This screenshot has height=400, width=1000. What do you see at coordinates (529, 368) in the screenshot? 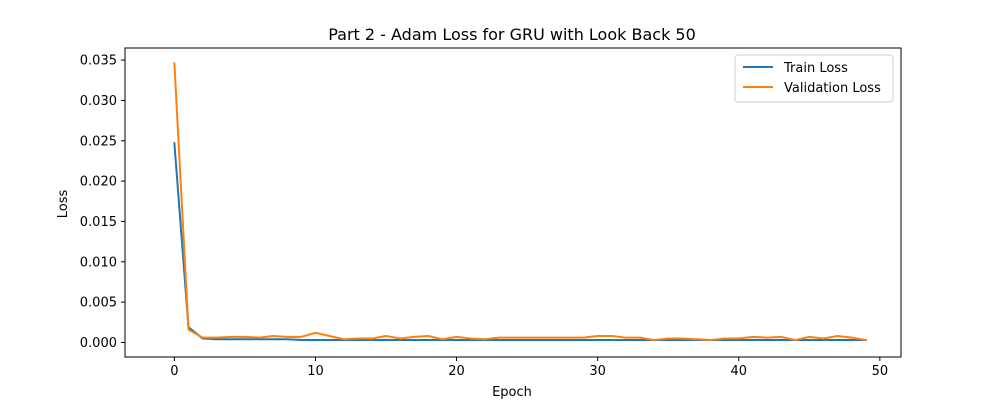
I see `x-axis-ticks: 0 10 20 30 40 50` at bounding box center [529, 368].